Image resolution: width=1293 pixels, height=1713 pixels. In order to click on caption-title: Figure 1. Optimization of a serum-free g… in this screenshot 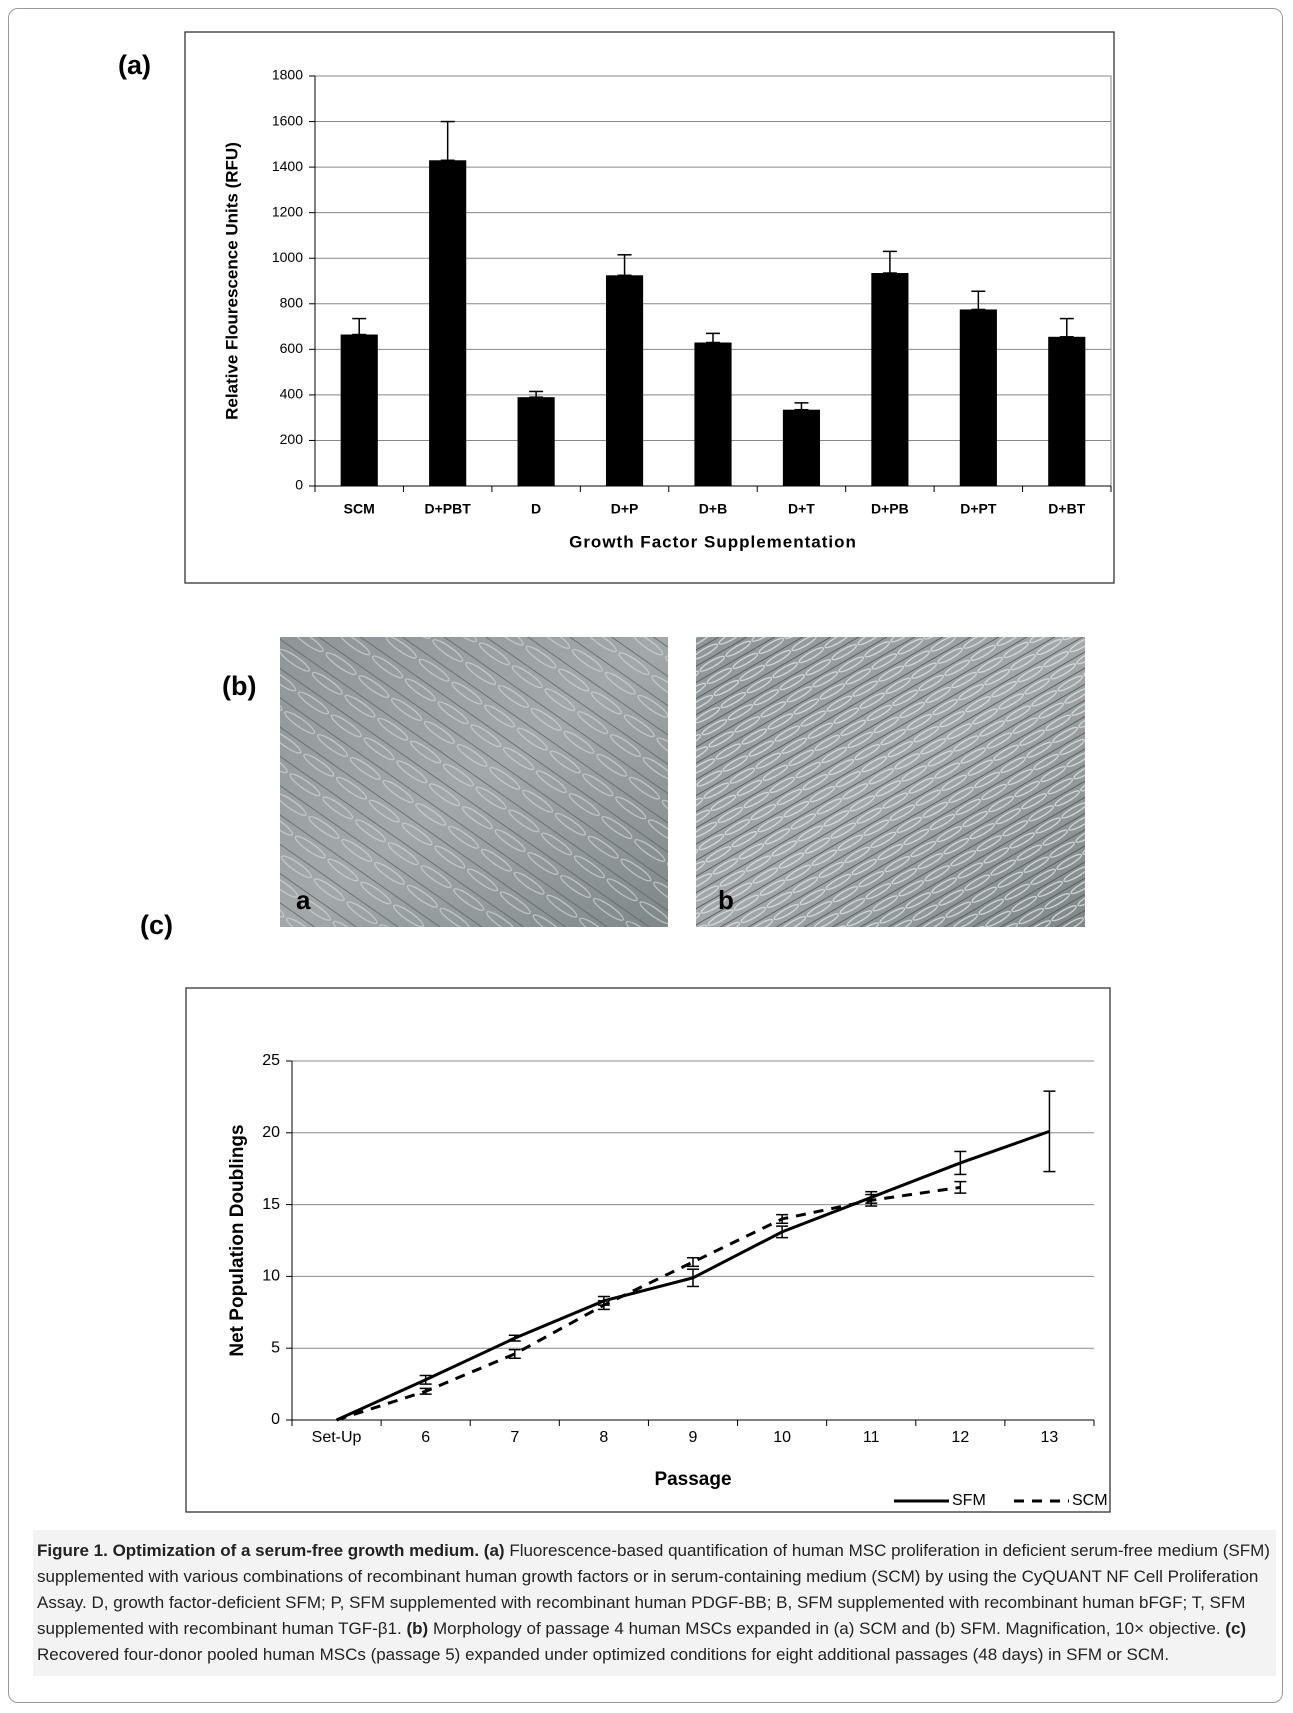, I will do `click(258, 1550)`.